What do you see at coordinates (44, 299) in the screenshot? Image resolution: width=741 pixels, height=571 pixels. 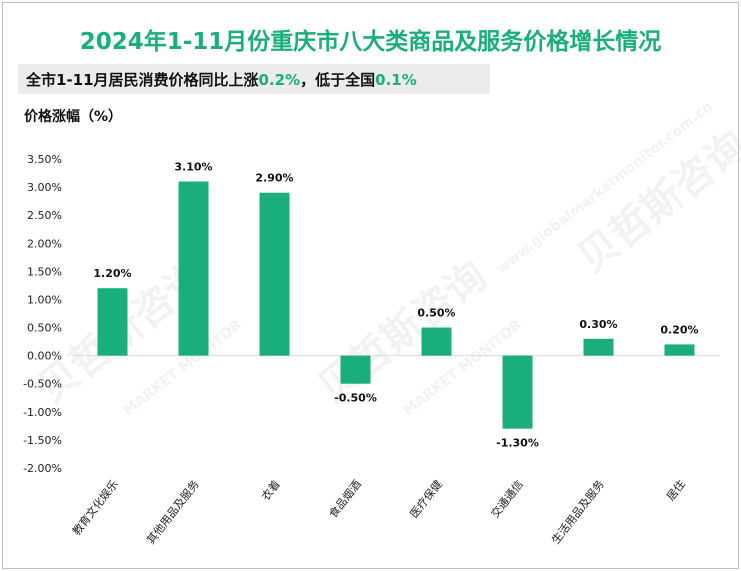 I see `y-tick-label: 1.00%` at bounding box center [44, 299].